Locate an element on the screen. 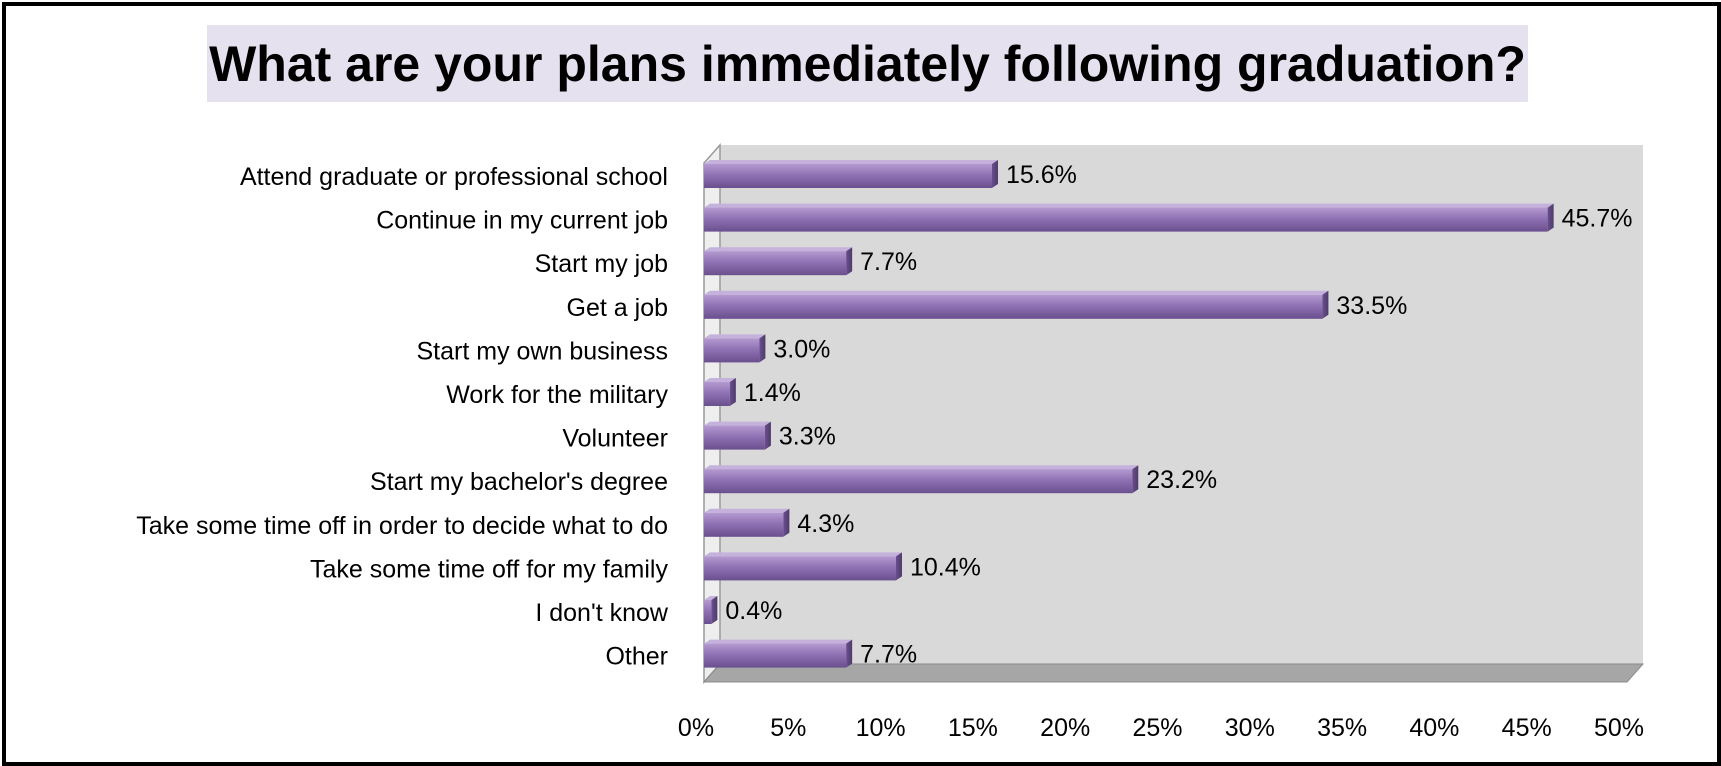 This screenshot has height=766, width=1721. x-tick-label: 5% is located at coordinates (788, 728).